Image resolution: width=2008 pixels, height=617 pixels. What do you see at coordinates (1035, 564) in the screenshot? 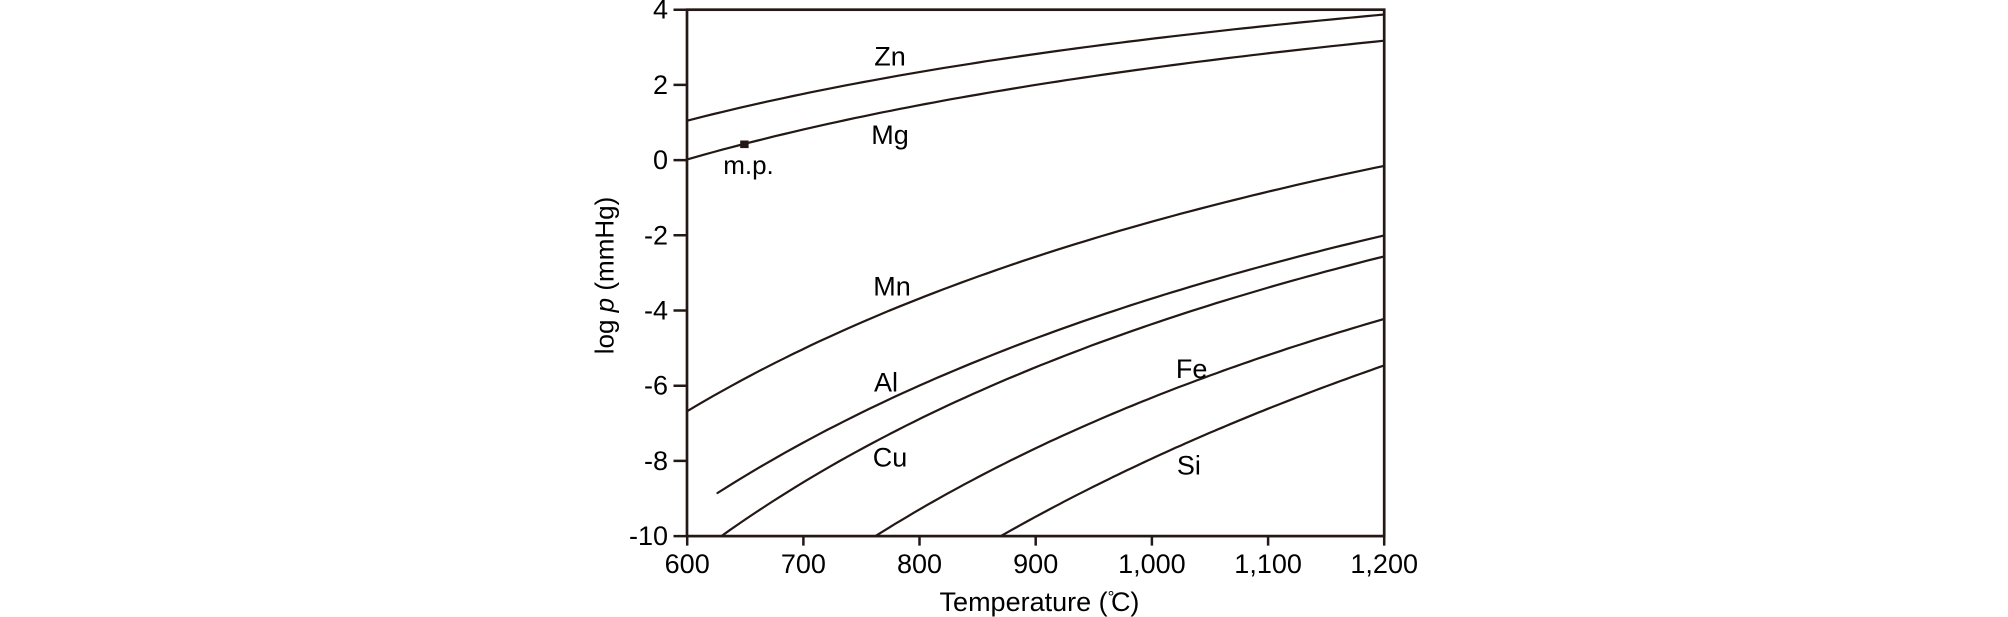
I see `svg-text: 900` at bounding box center [1035, 564].